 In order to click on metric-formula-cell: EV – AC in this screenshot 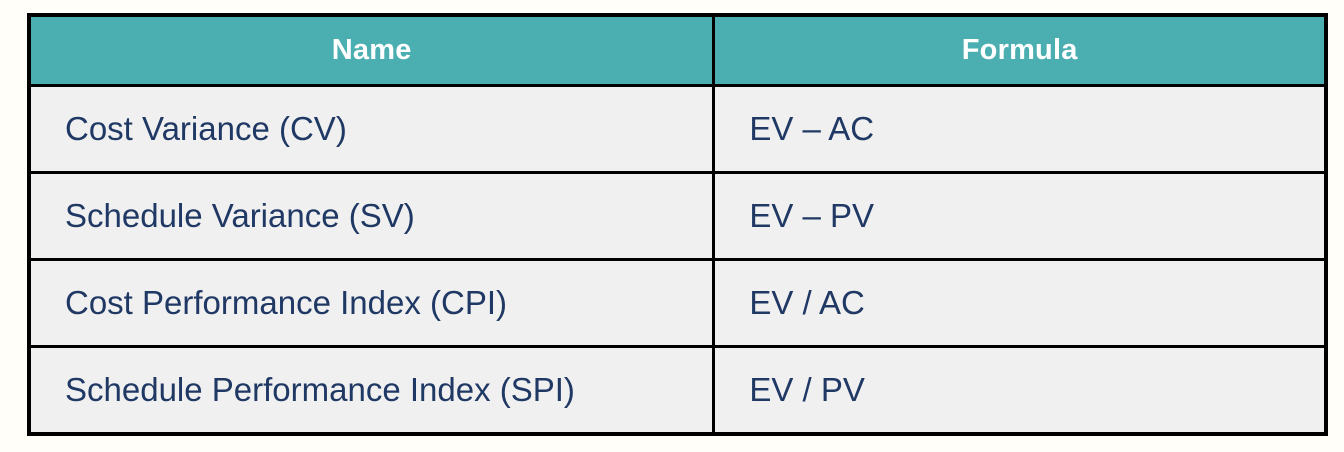, I will do `click(1020, 128)`.